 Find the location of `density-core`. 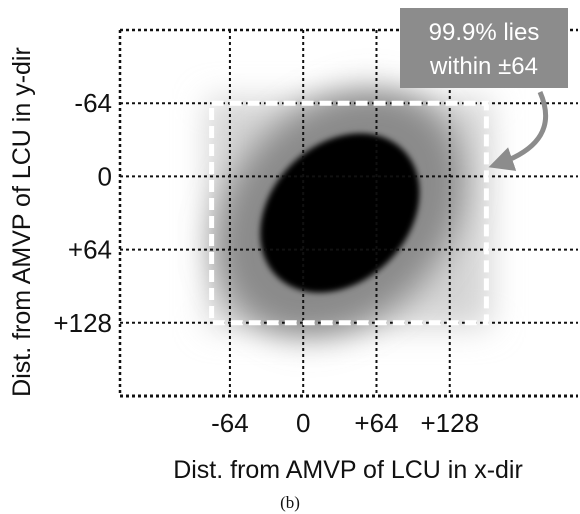

density-core is located at coordinates (340, 213).